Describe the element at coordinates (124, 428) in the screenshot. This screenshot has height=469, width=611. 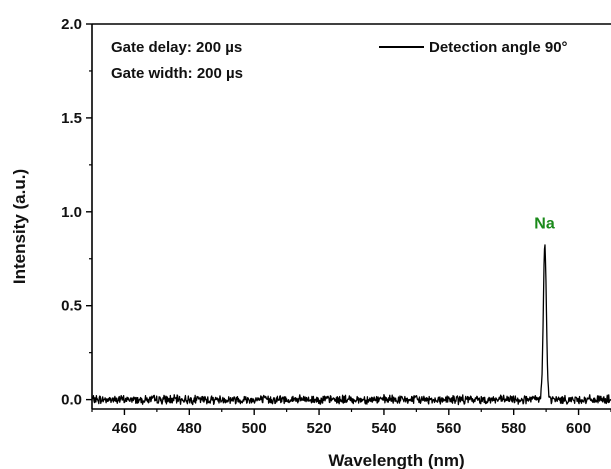
I see `x-tick-label-460: 460` at that location.